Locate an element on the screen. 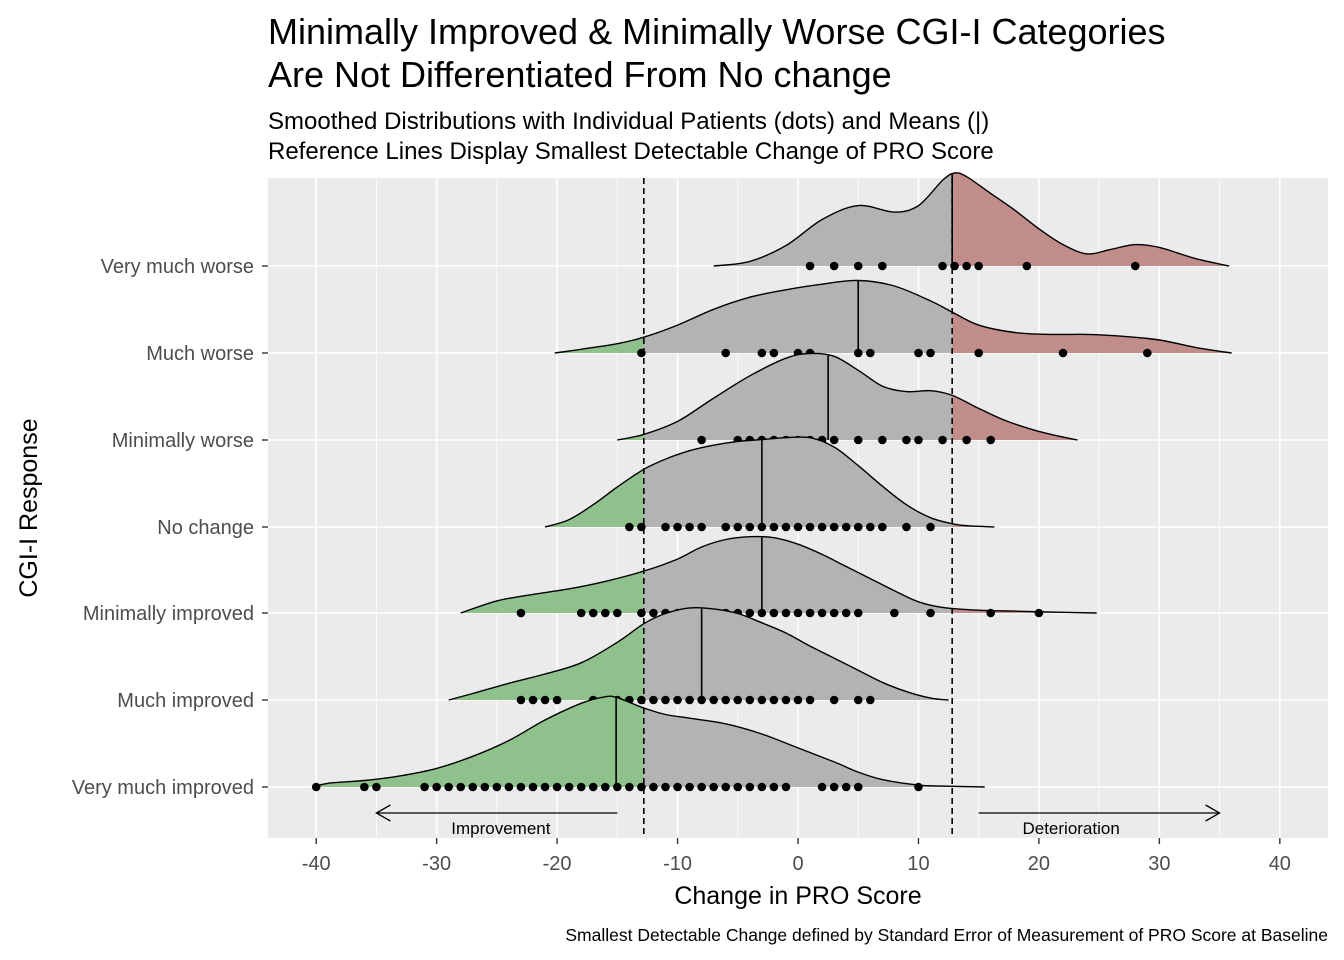 This screenshot has height=960, width=1344. improvement-arrow is located at coordinates (496, 813).